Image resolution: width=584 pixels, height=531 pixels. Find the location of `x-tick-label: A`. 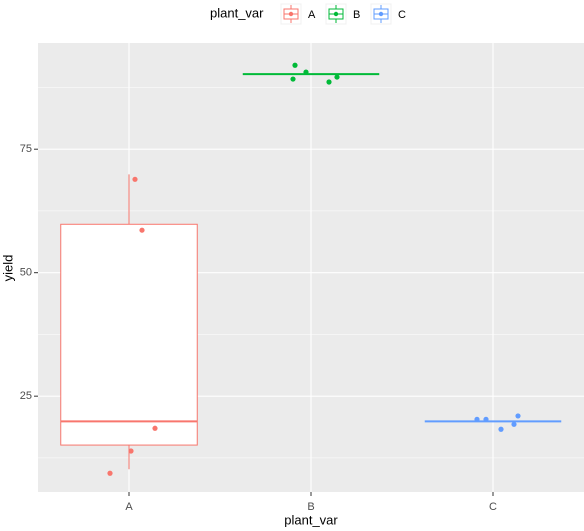

x-tick-label: A is located at coordinates (129, 507).